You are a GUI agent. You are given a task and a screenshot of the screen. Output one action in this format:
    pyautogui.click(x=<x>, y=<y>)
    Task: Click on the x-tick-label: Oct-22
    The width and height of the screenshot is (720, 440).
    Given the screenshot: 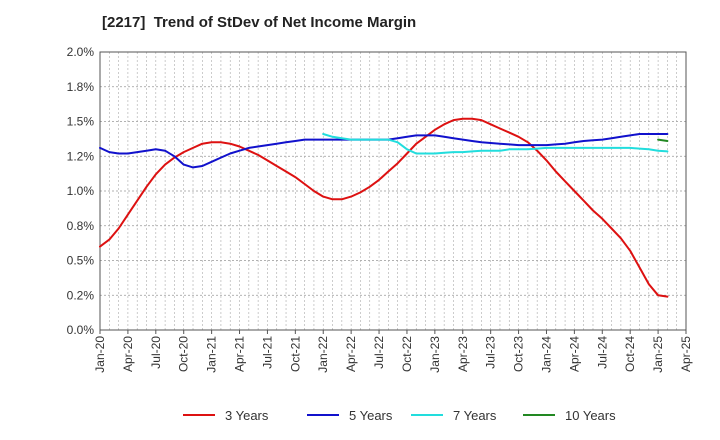 What is the action you would take?
    pyautogui.click(x=407, y=354)
    